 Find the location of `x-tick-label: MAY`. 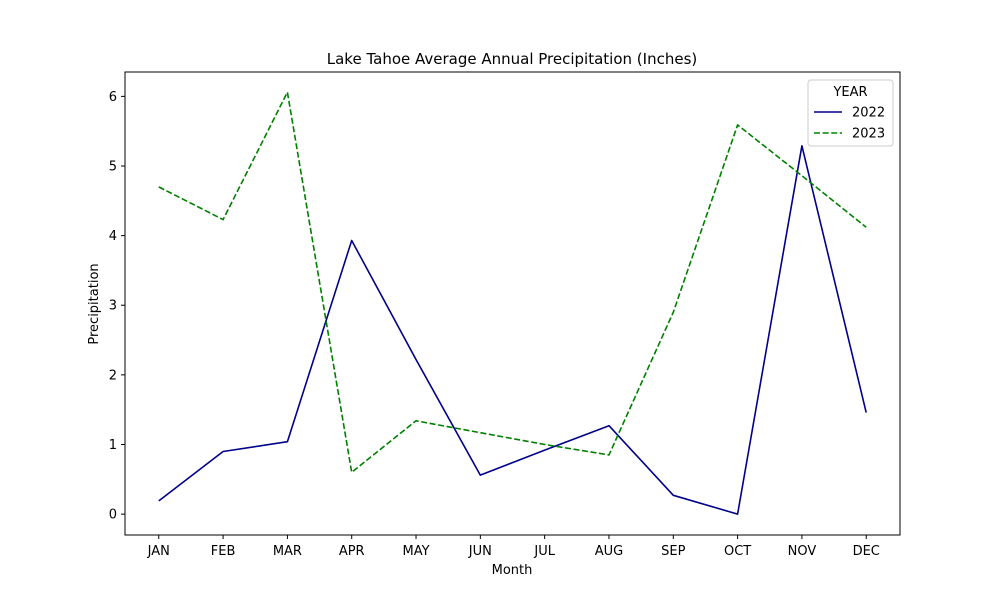

x-tick-label: MAY is located at coordinates (416, 551).